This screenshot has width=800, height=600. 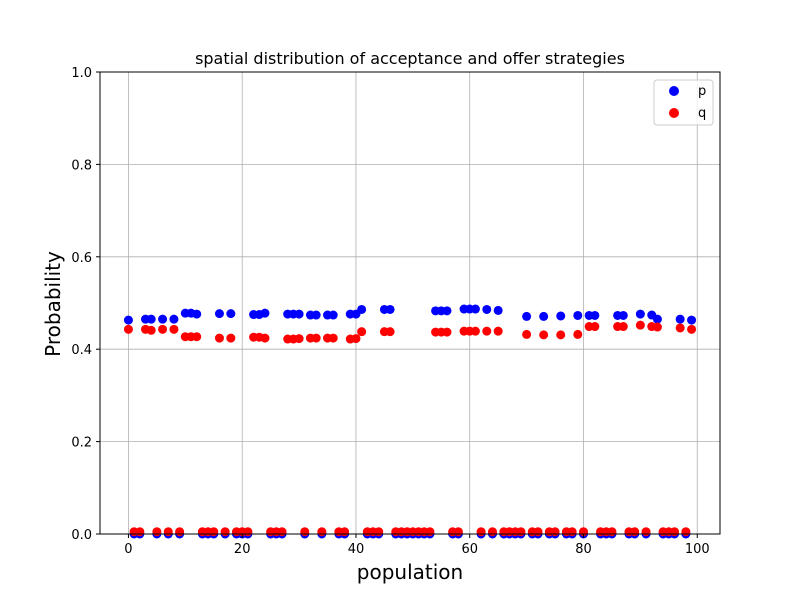 What do you see at coordinates (53, 304) in the screenshot?
I see `y-axis-title: Probability` at bounding box center [53, 304].